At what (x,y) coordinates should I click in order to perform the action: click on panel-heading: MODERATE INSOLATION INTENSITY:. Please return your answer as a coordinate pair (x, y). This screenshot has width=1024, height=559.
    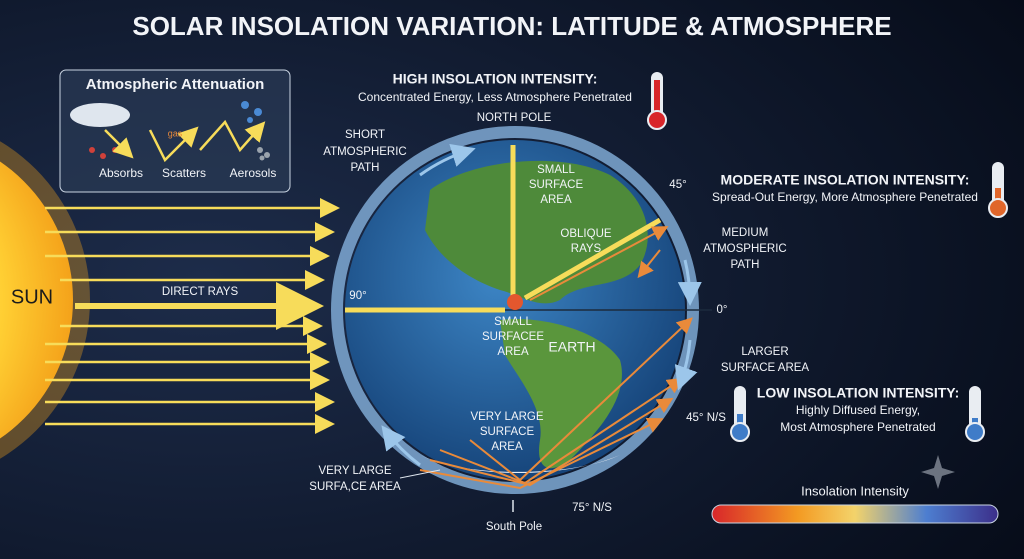
    Looking at the image, I should click on (845, 180).